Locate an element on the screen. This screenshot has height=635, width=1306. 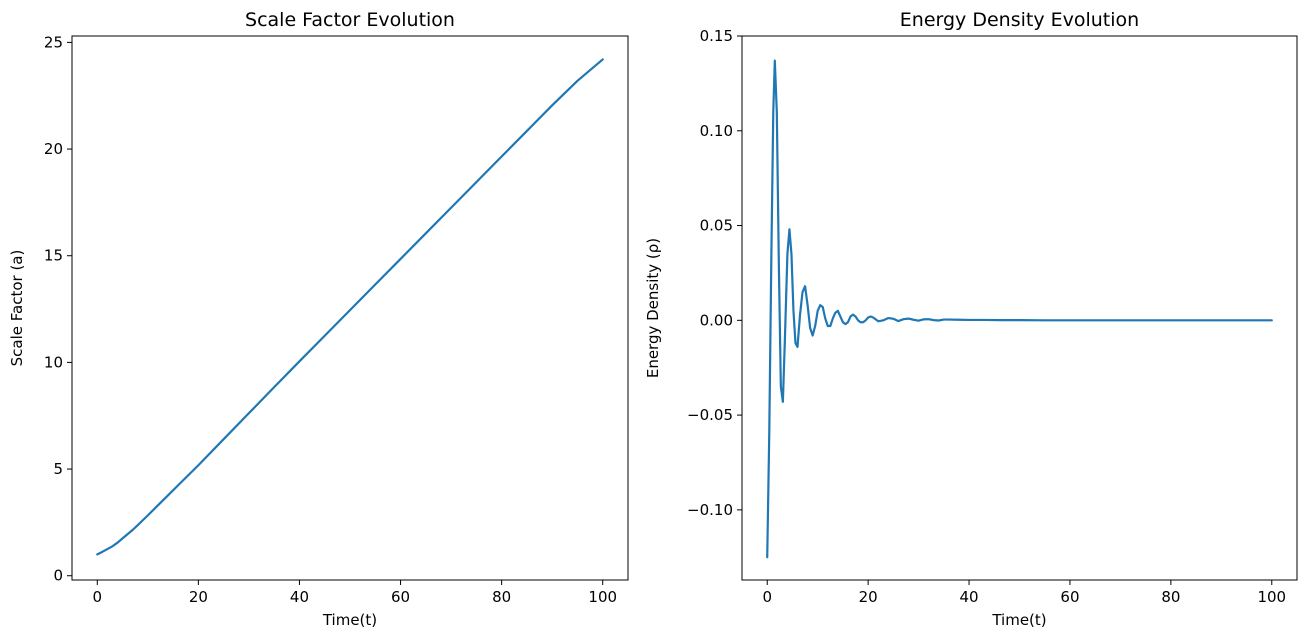
y-tick-label: −0.05 is located at coordinates (710, 415).